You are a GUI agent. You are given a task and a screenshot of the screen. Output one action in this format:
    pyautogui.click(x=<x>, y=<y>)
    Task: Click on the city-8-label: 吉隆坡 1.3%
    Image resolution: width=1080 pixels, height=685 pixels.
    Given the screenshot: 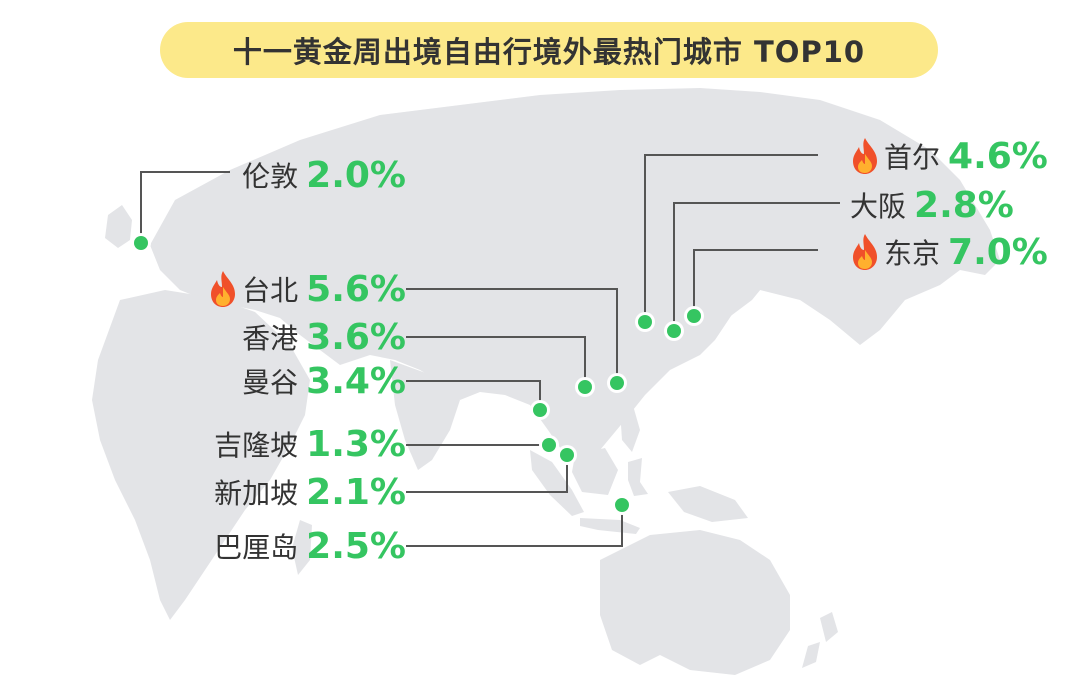 What is the action you would take?
    pyautogui.click(x=310, y=444)
    